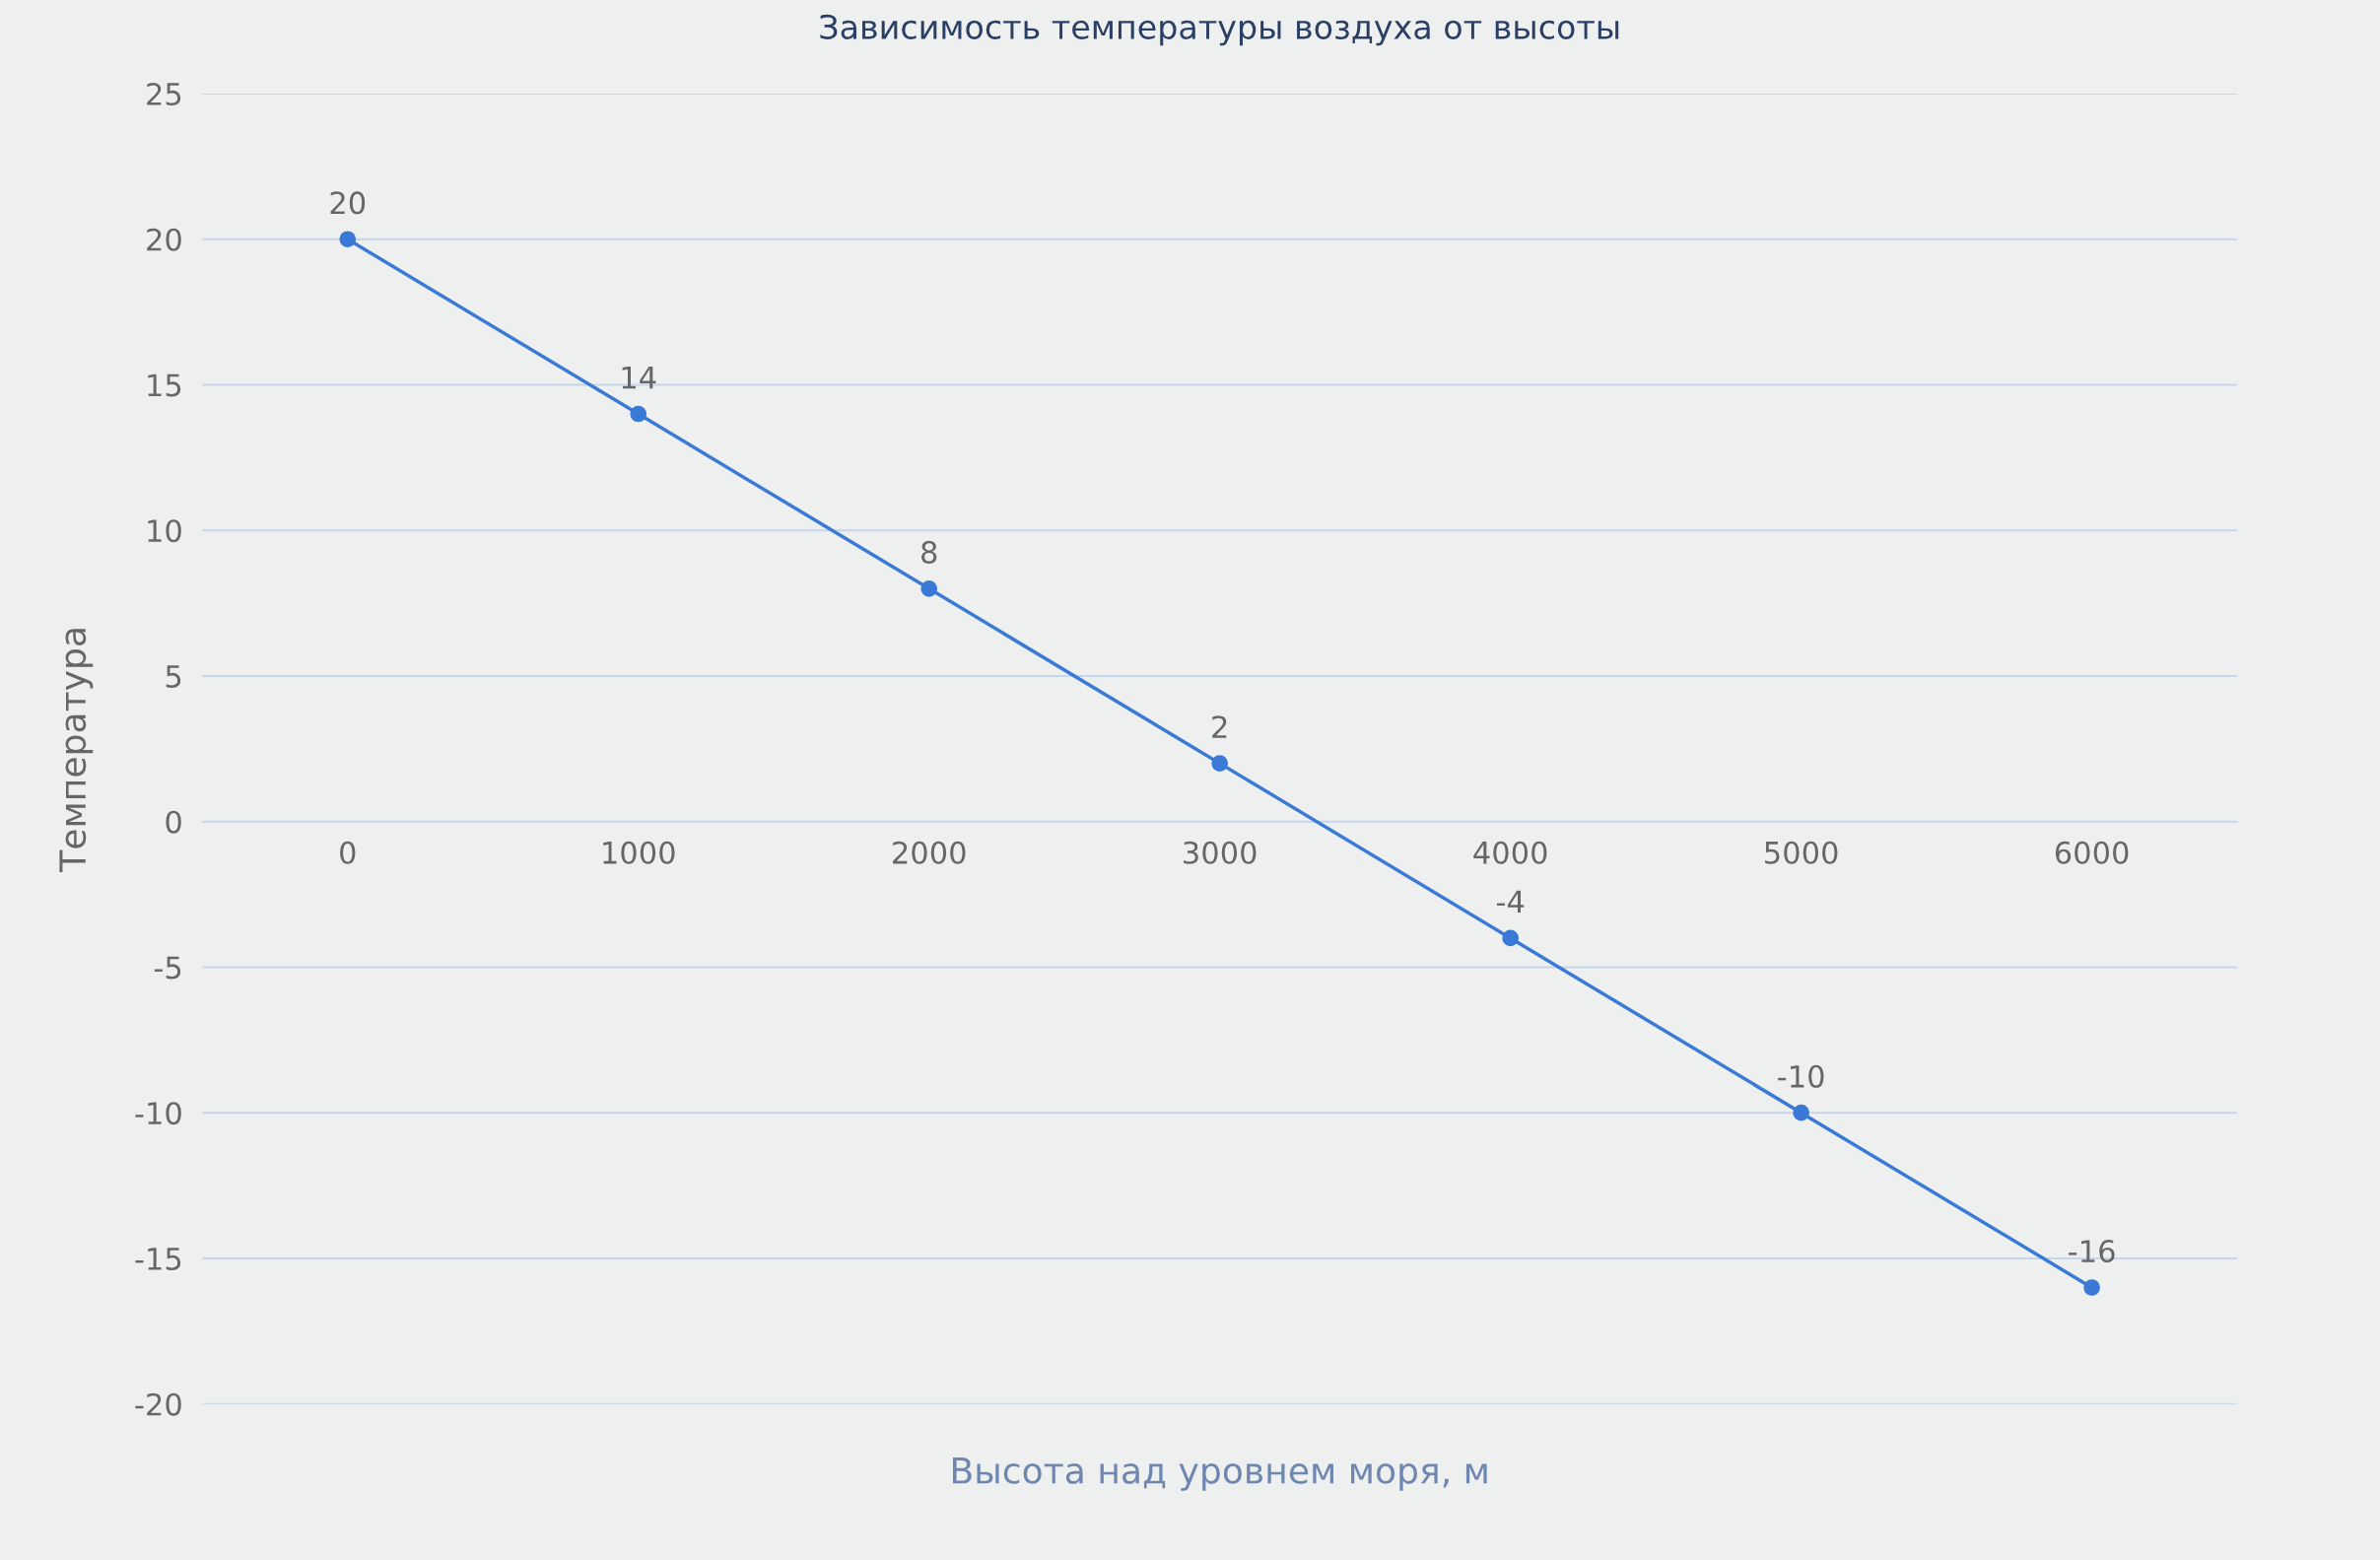  I want to click on y-tick-label: 15, so click(164, 385).